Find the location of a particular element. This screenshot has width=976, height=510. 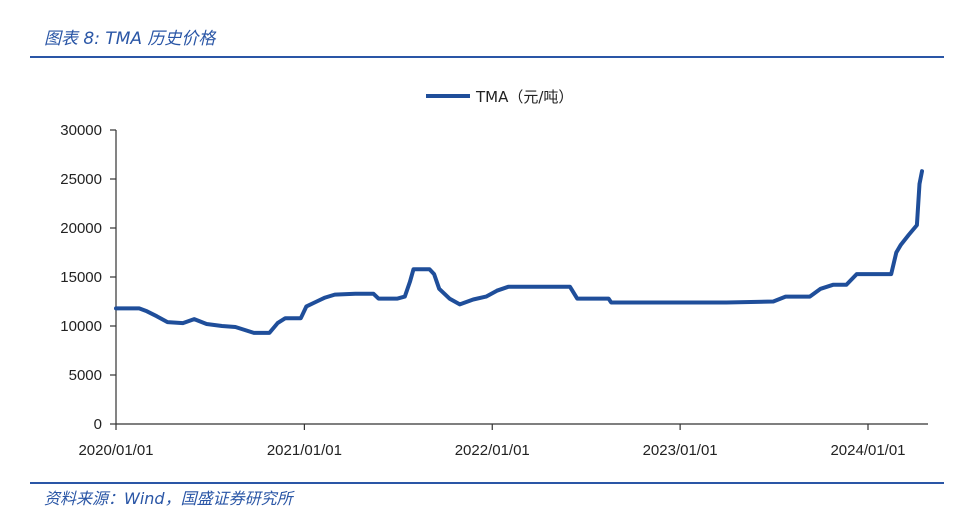

x-tick-label: 2024/01/01 is located at coordinates (867, 450).